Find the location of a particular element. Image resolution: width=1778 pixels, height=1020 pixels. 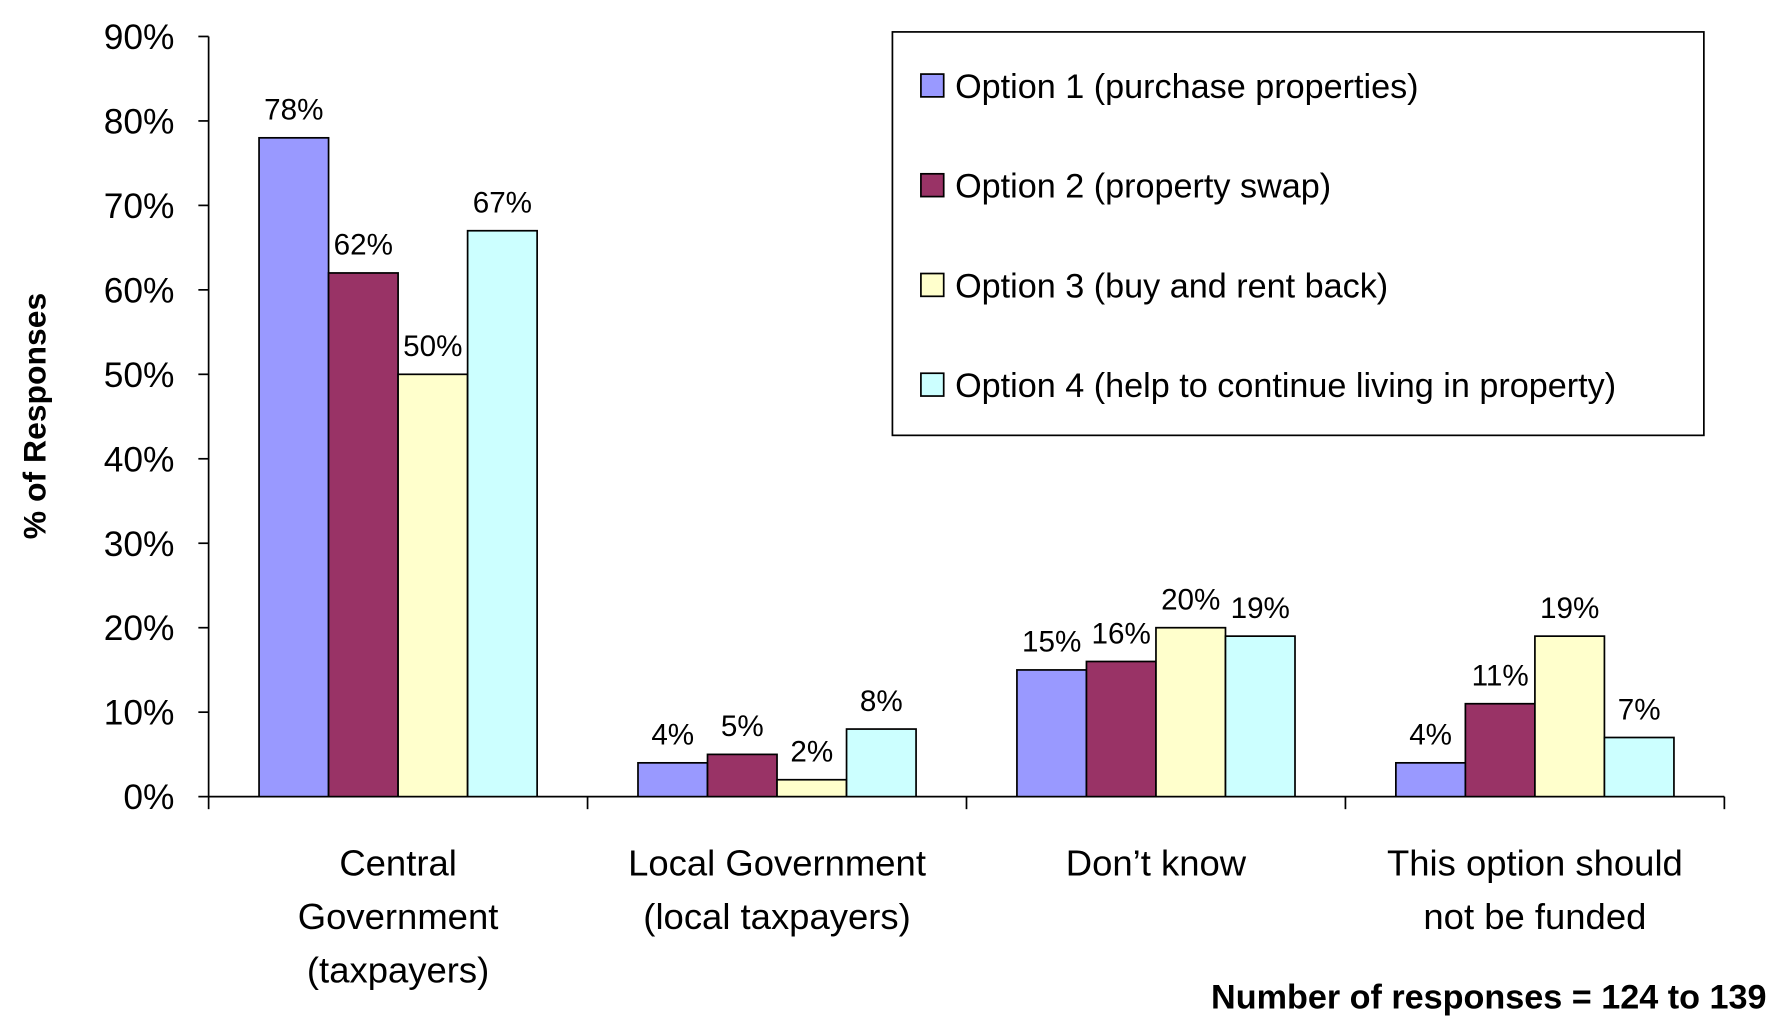

y-tick-label: 10% is located at coordinates (139, 713).